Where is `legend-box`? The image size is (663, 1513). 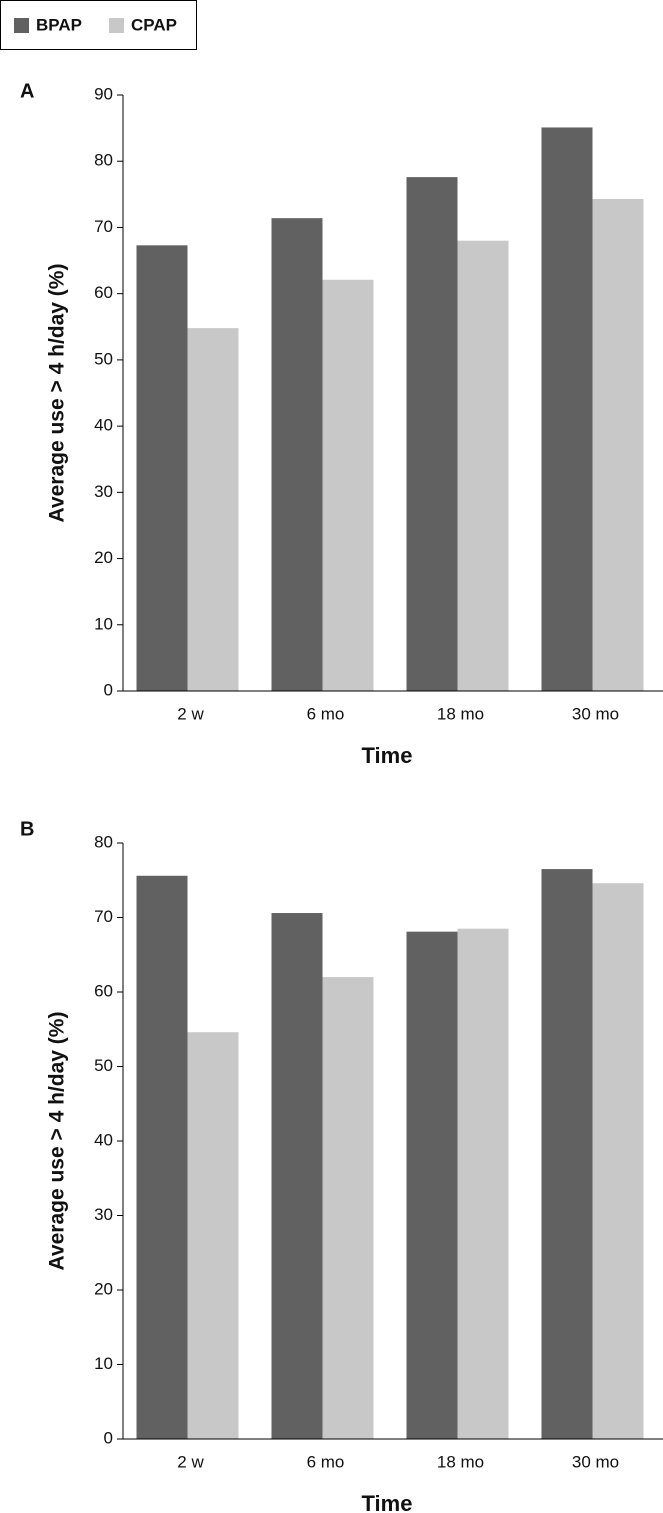 legend-box is located at coordinates (98, 25).